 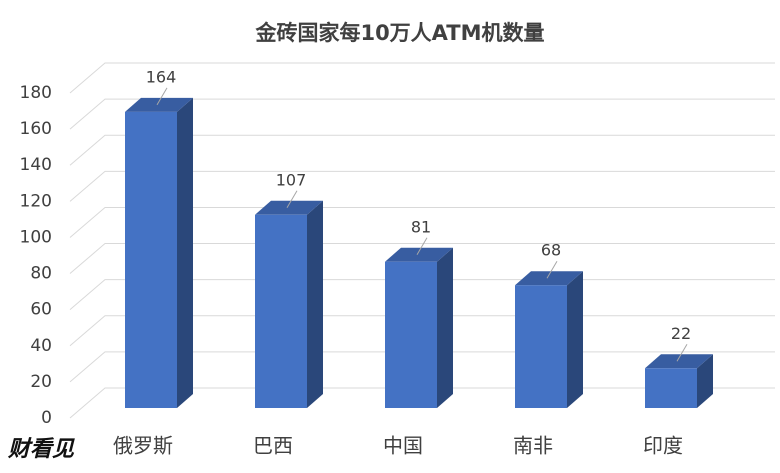 I want to click on value-label: 22, so click(x=681, y=333).